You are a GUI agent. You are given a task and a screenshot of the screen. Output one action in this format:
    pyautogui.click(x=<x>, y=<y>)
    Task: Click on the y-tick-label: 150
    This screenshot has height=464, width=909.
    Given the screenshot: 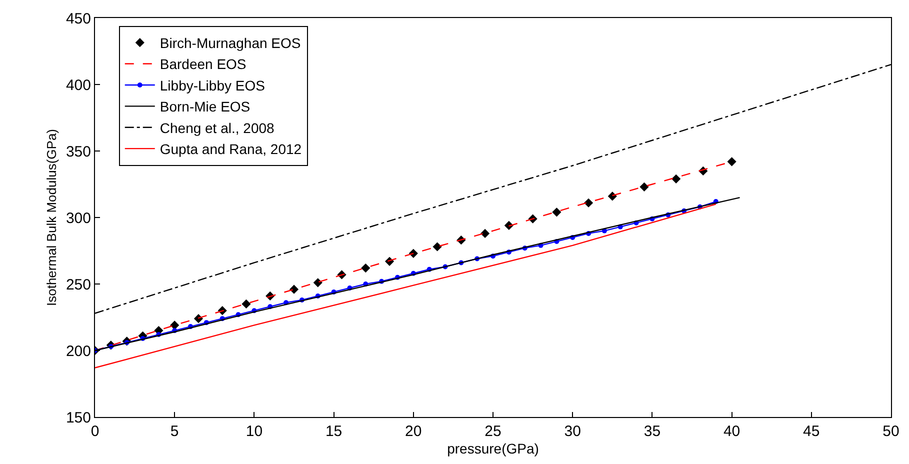 What is the action you would take?
    pyautogui.click(x=78, y=417)
    